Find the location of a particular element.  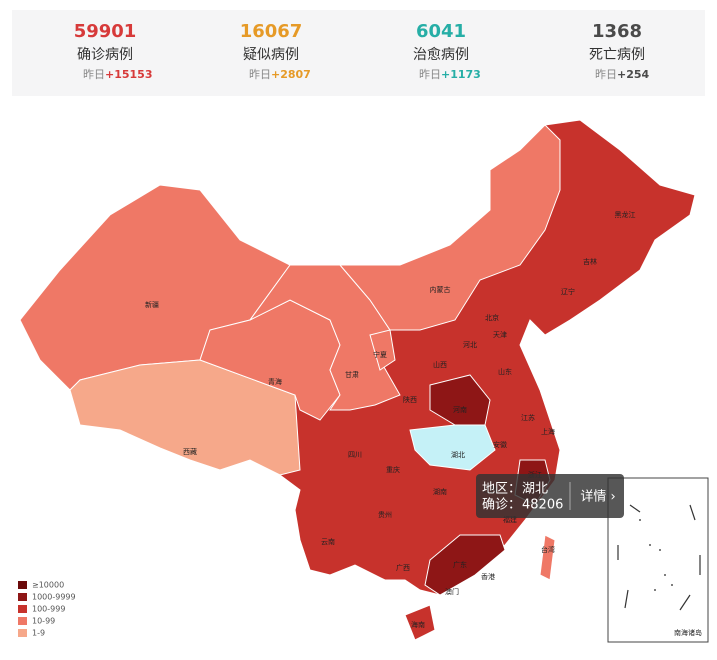

region-label: 吉林 is located at coordinates (590, 261).